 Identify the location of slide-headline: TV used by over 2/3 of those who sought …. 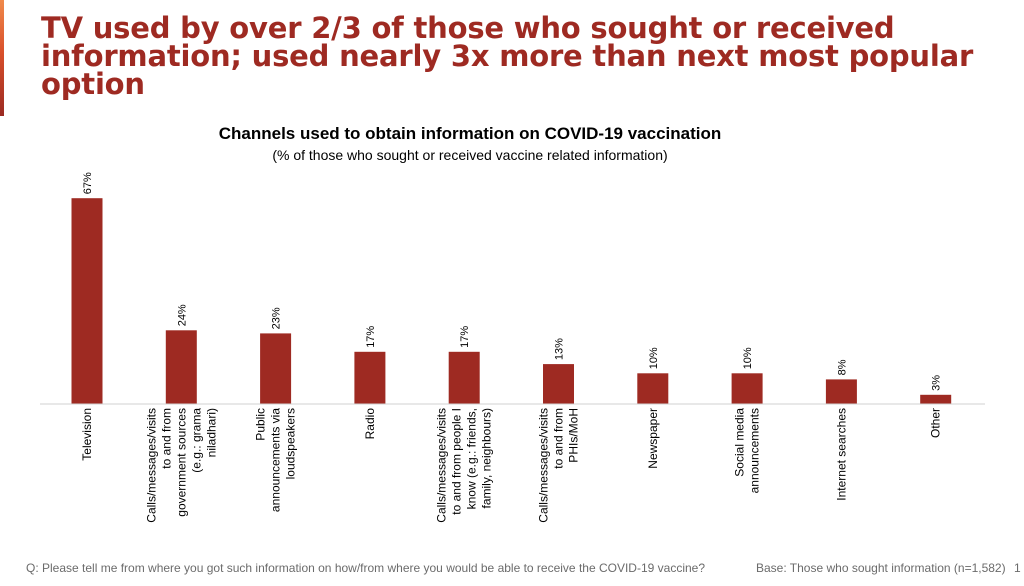
(507, 56).